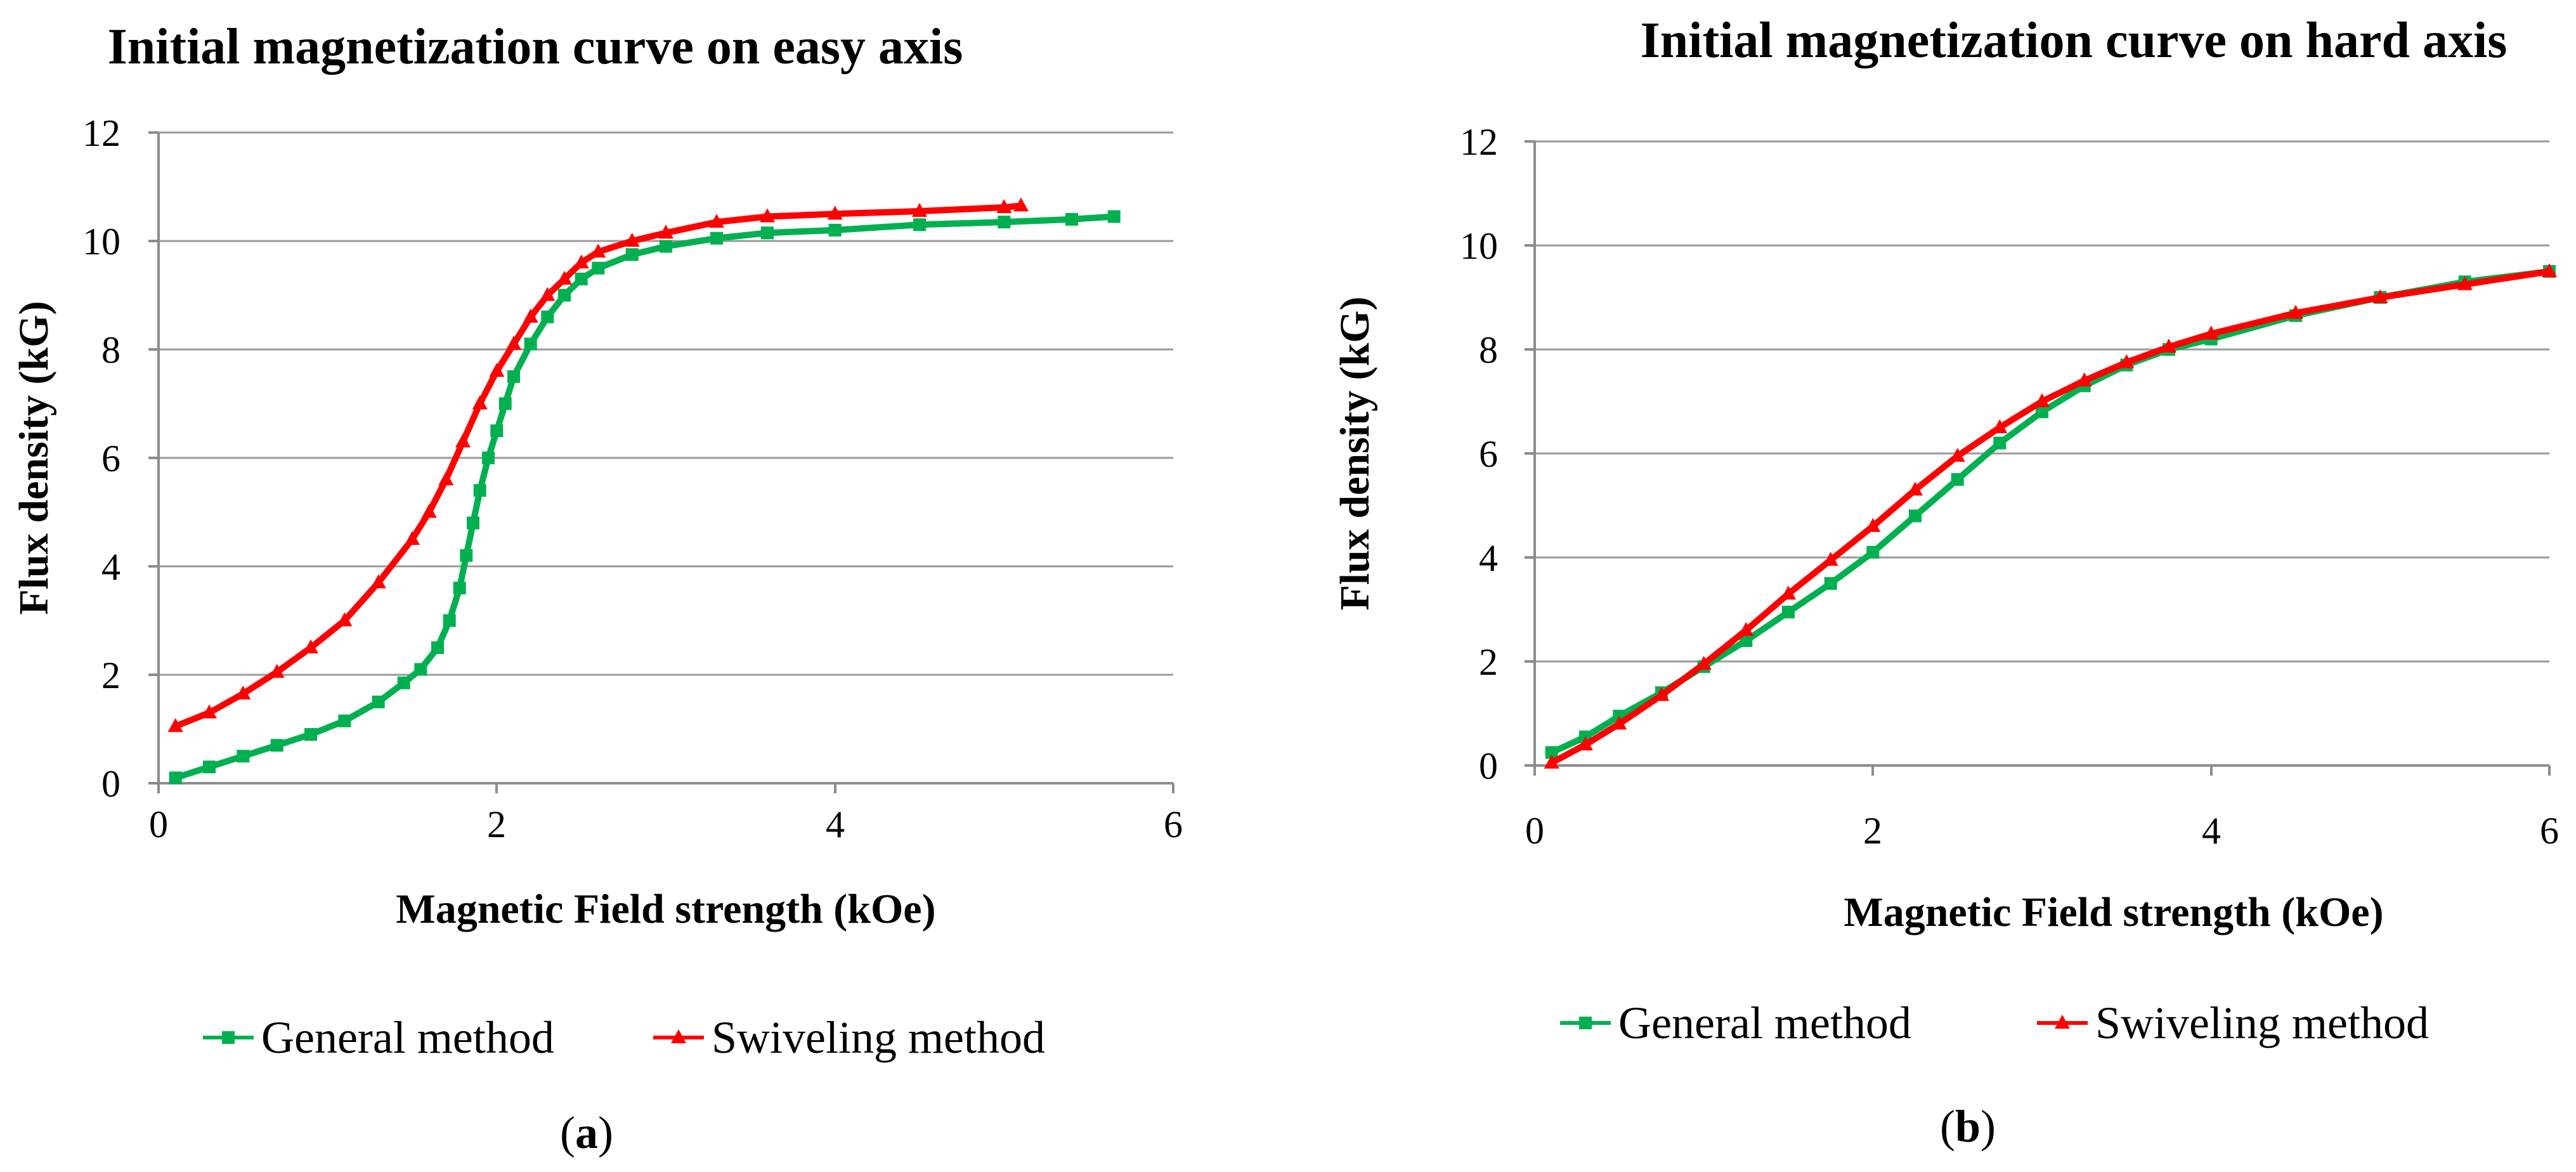  What do you see at coordinates (158, 824) in the screenshot?
I see `chart-a-x-tick-label: 0` at bounding box center [158, 824].